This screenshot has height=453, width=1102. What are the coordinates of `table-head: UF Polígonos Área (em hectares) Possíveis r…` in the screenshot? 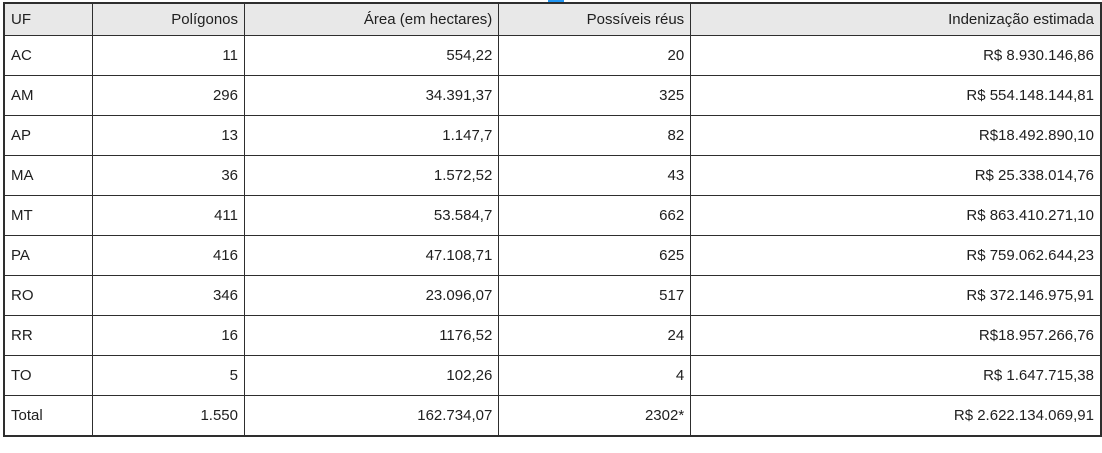 It's located at (552, 19).